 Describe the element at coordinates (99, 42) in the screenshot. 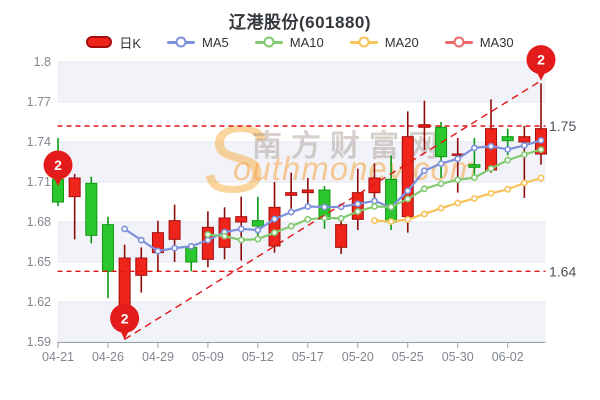

I see `candle-legend-icon` at that location.